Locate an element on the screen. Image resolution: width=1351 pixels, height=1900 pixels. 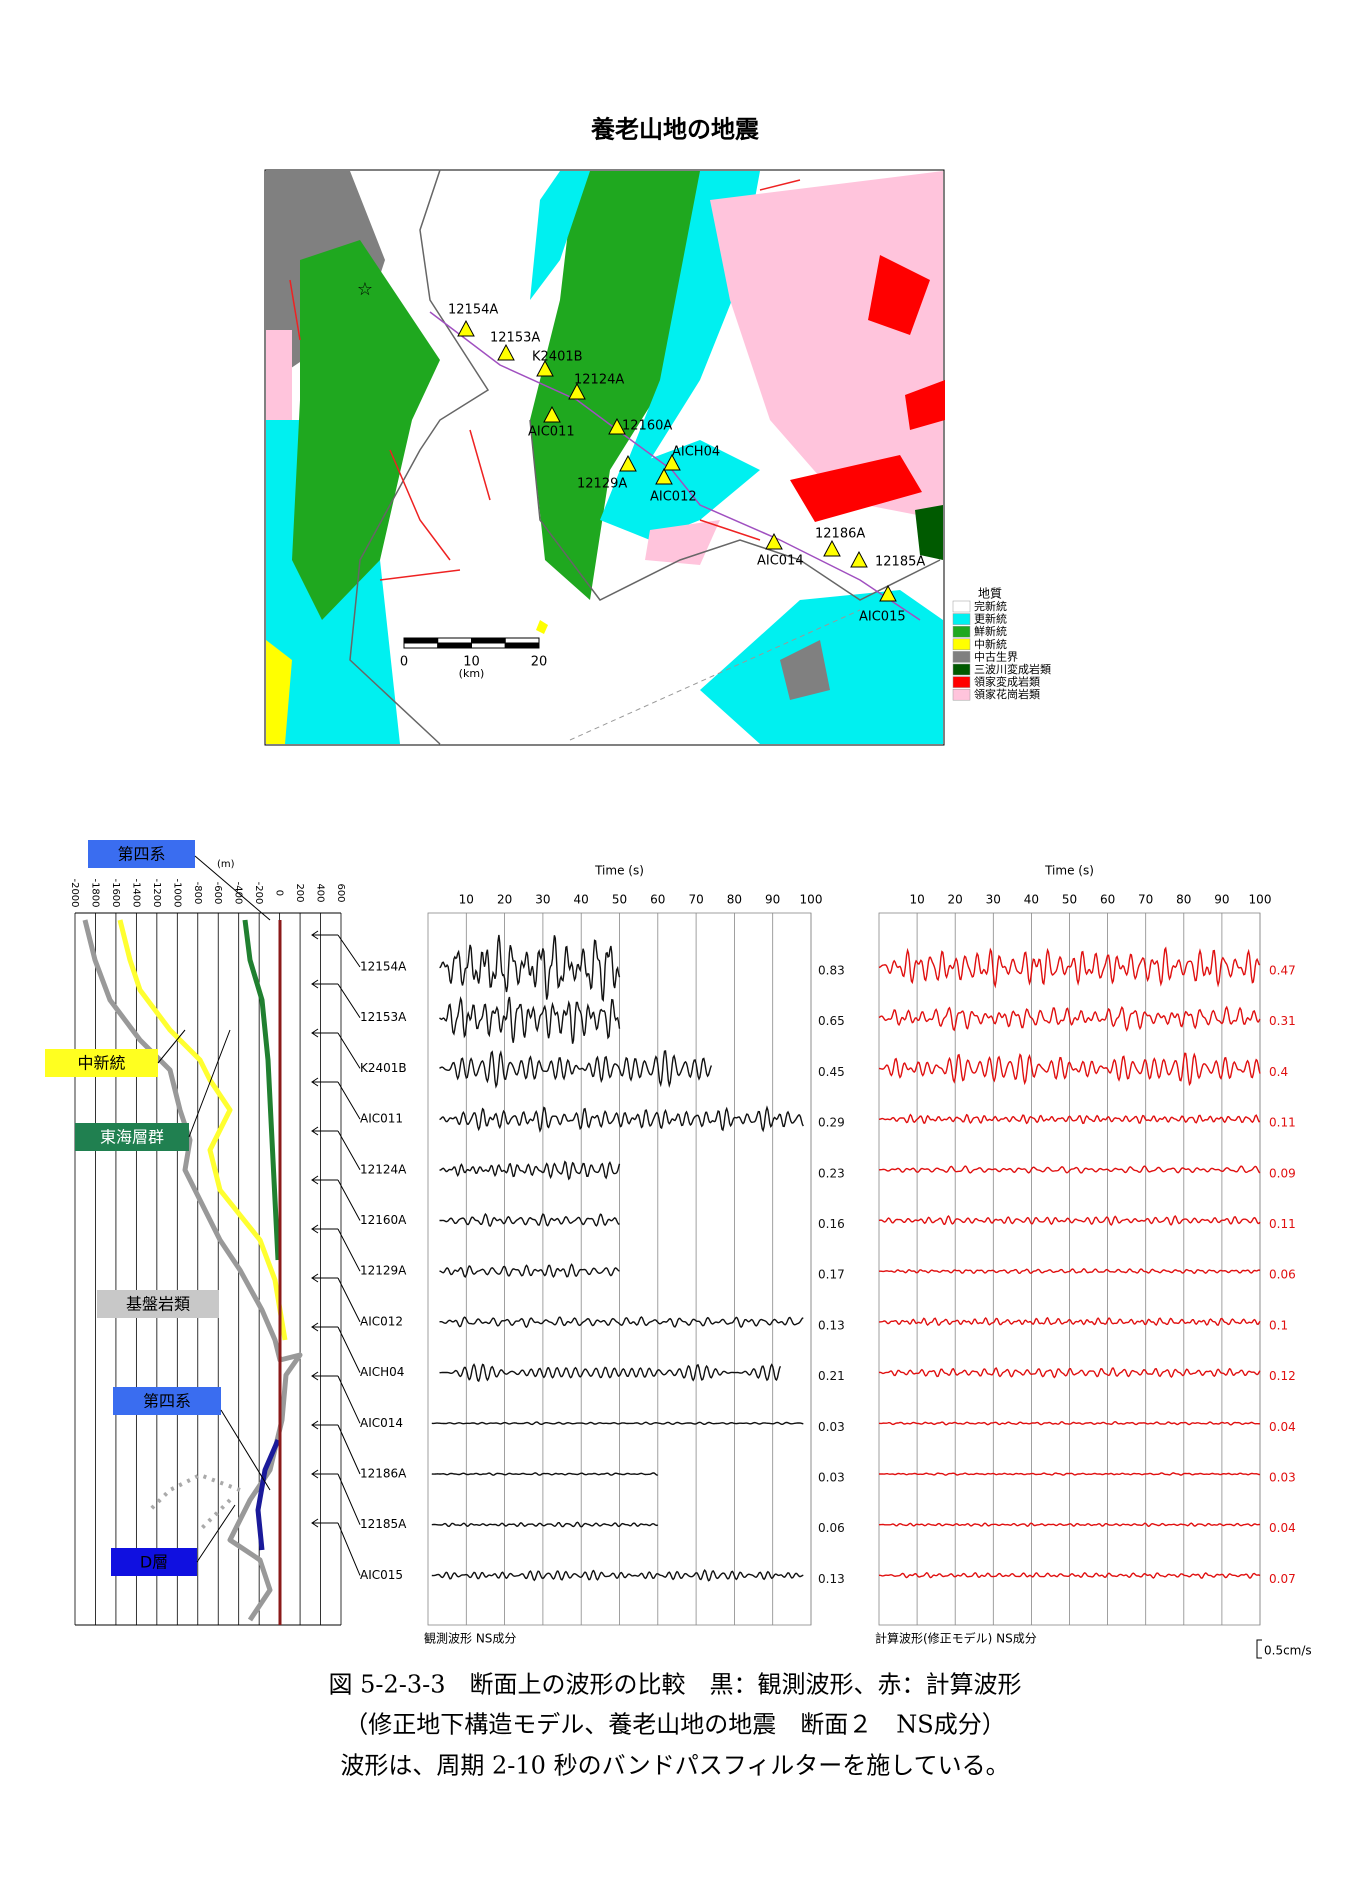
section-station-label: 12186A is located at coordinates (383, 1474).